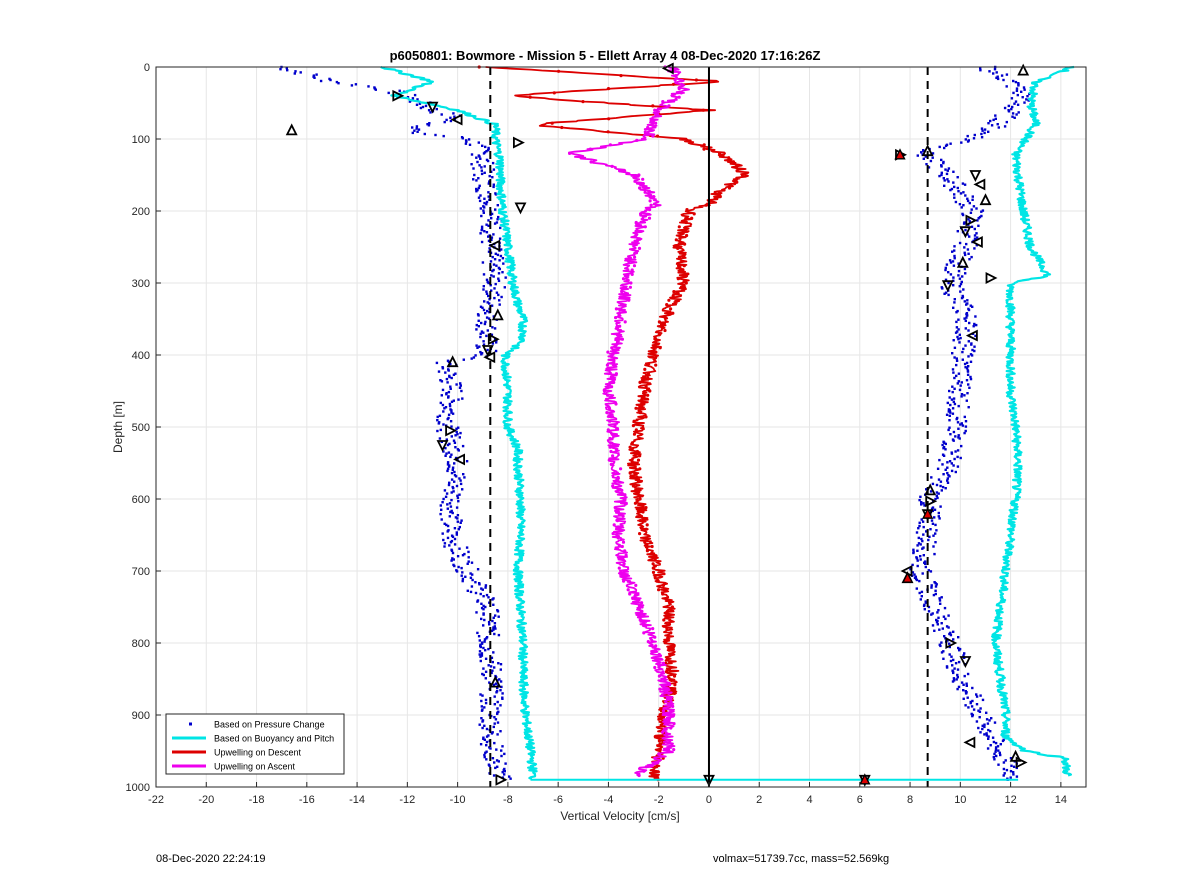  Describe the element at coordinates (459, 422) in the screenshot. I see `series-line` at that location.